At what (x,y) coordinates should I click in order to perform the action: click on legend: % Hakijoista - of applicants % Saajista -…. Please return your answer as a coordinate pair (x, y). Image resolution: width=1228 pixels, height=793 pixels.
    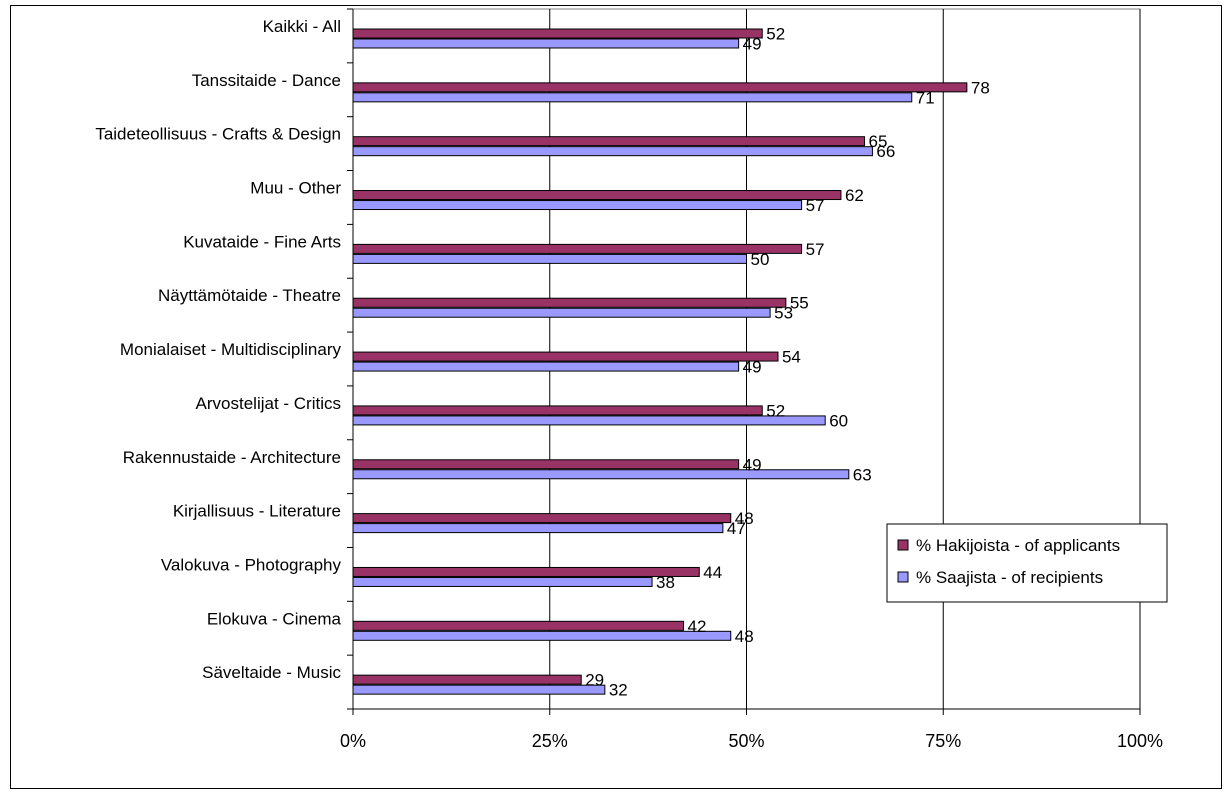
    Looking at the image, I should click on (1027, 563).